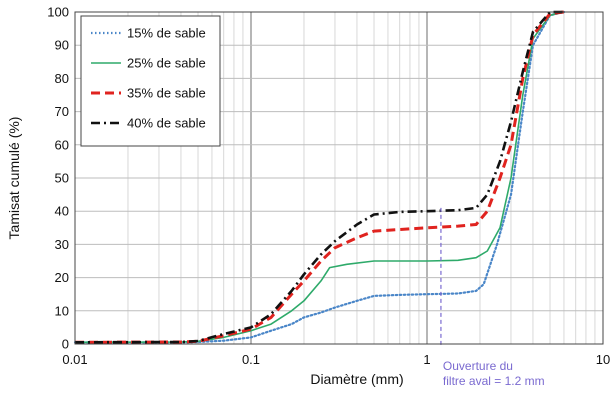 The image size is (614, 394). What do you see at coordinates (62, 310) in the screenshot?
I see `y-tick-label: 10` at bounding box center [62, 310].